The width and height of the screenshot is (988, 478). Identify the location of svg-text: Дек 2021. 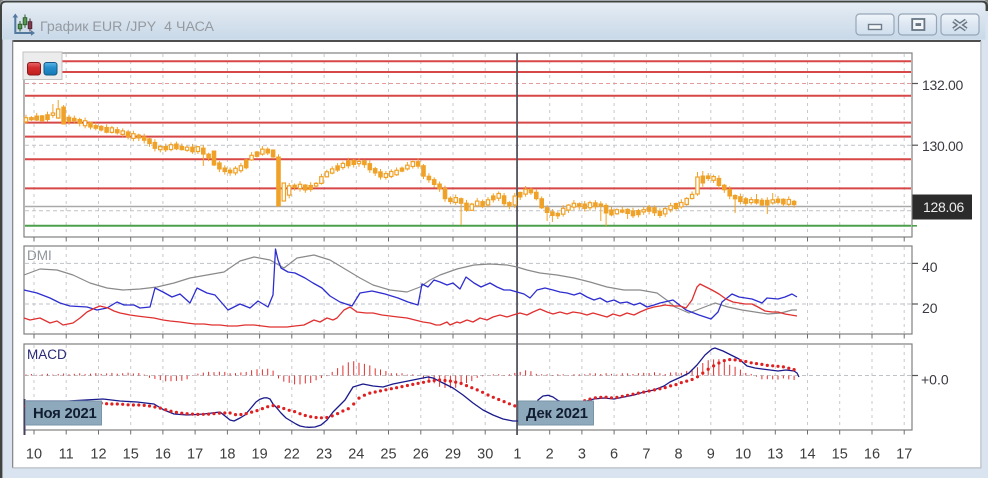
(557, 414).